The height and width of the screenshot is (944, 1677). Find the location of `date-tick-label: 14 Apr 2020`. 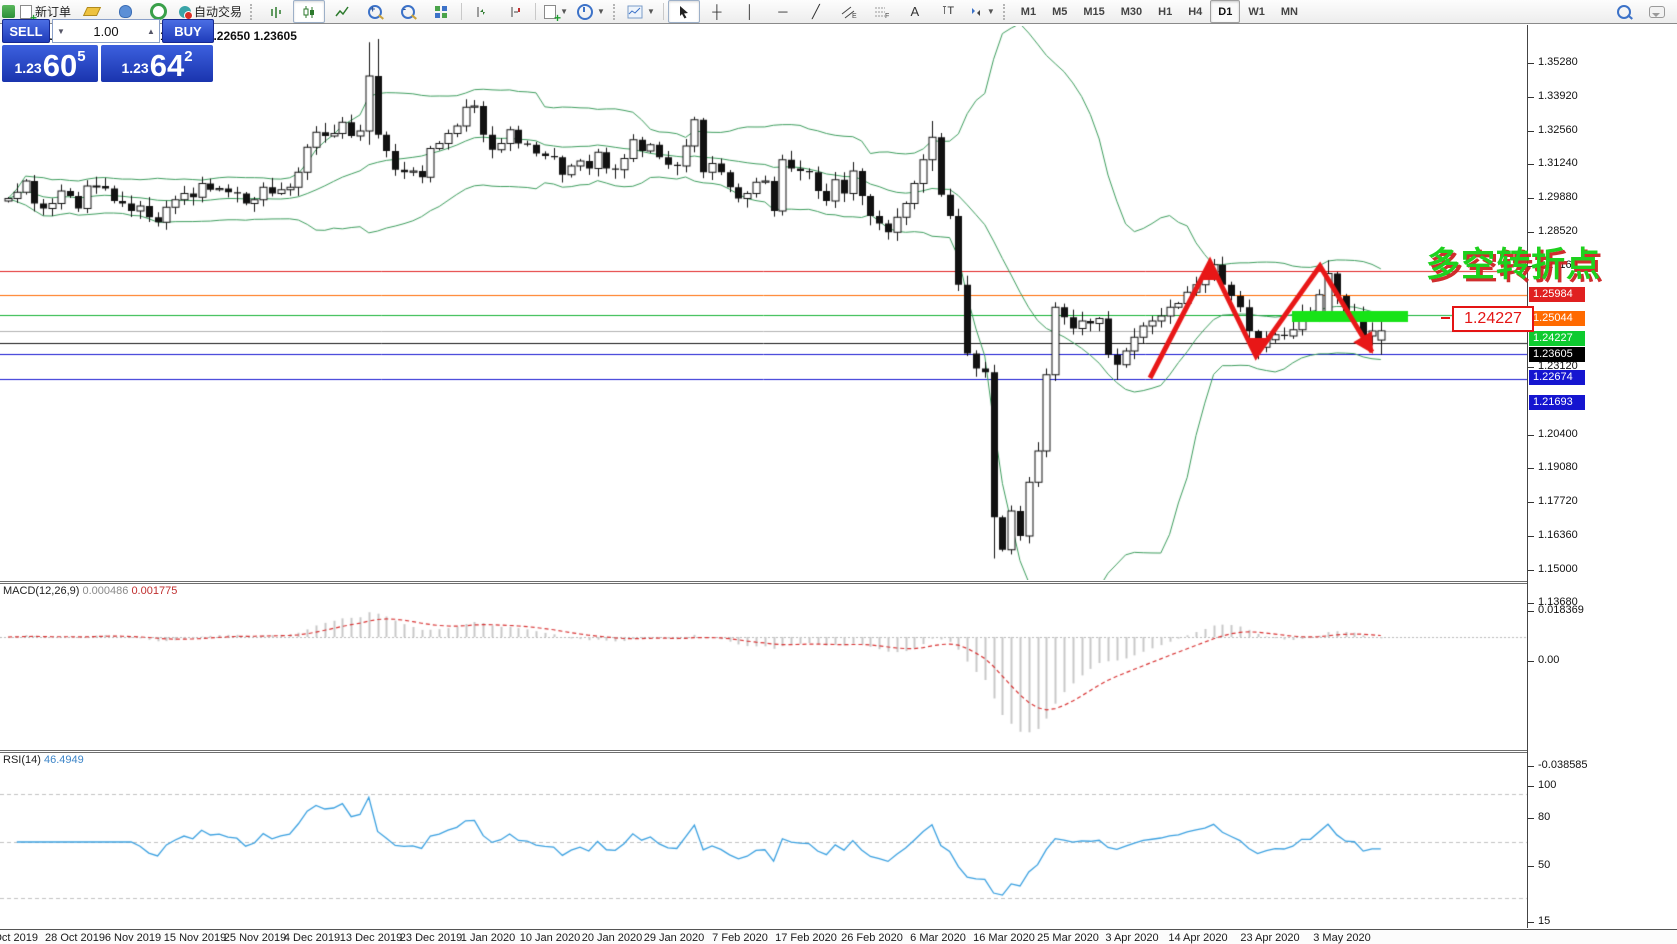

date-tick-label: 14 Apr 2020 is located at coordinates (1198, 938).